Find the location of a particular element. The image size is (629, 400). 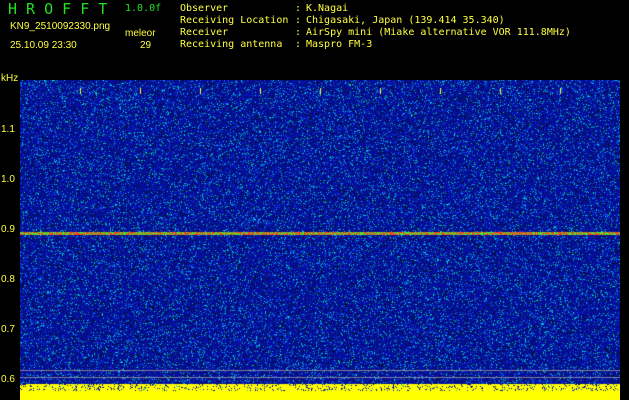

y-tick-label: 0.6 is located at coordinates (8, 379).